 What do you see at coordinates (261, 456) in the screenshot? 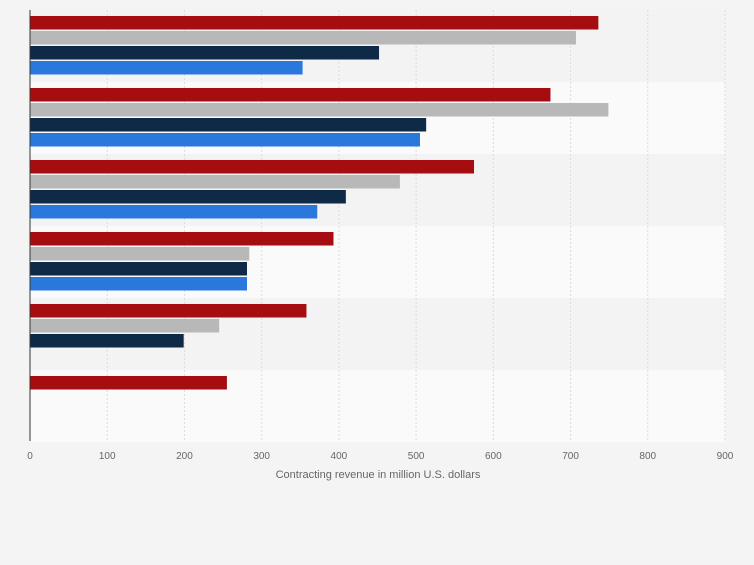
I see `x-tick-label: 300` at bounding box center [261, 456].